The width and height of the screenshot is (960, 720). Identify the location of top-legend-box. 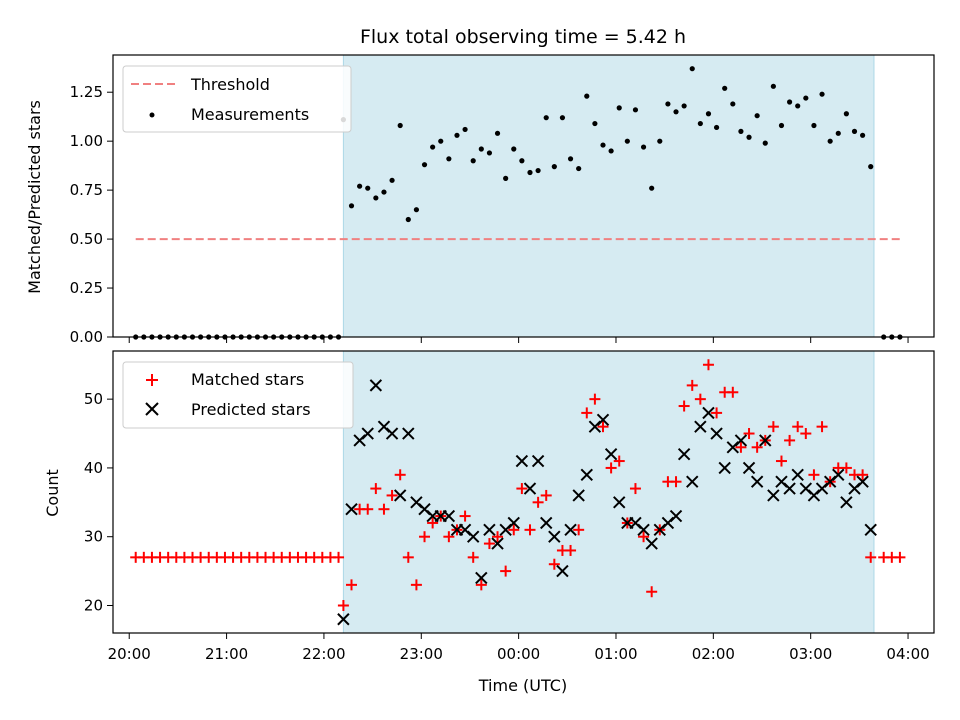
(237, 99).